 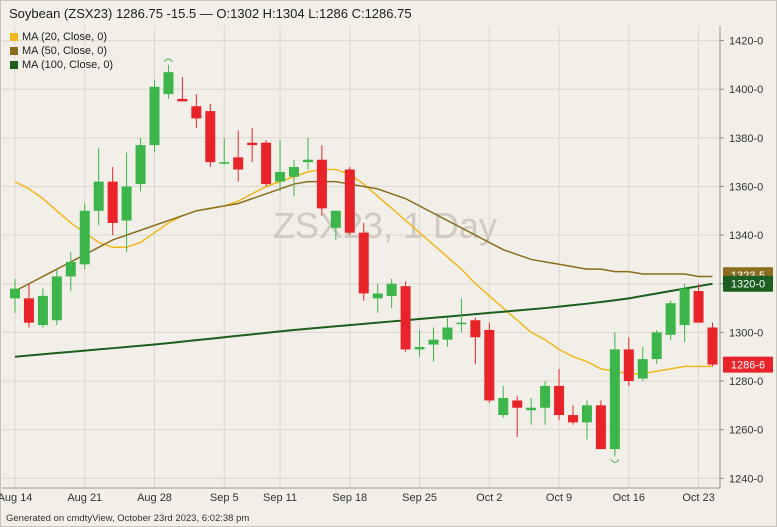 I want to click on y-tick-label: 1240-0, so click(x=746, y=479).